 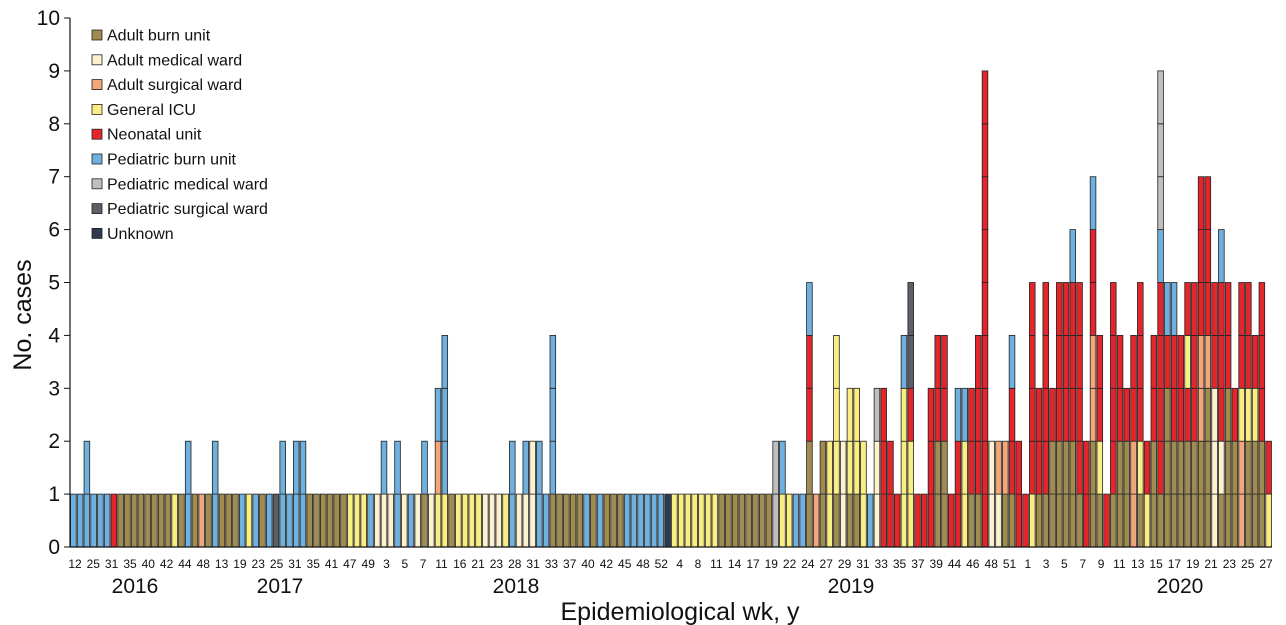 I want to click on x-tick-label: 44, so click(x=185, y=564).